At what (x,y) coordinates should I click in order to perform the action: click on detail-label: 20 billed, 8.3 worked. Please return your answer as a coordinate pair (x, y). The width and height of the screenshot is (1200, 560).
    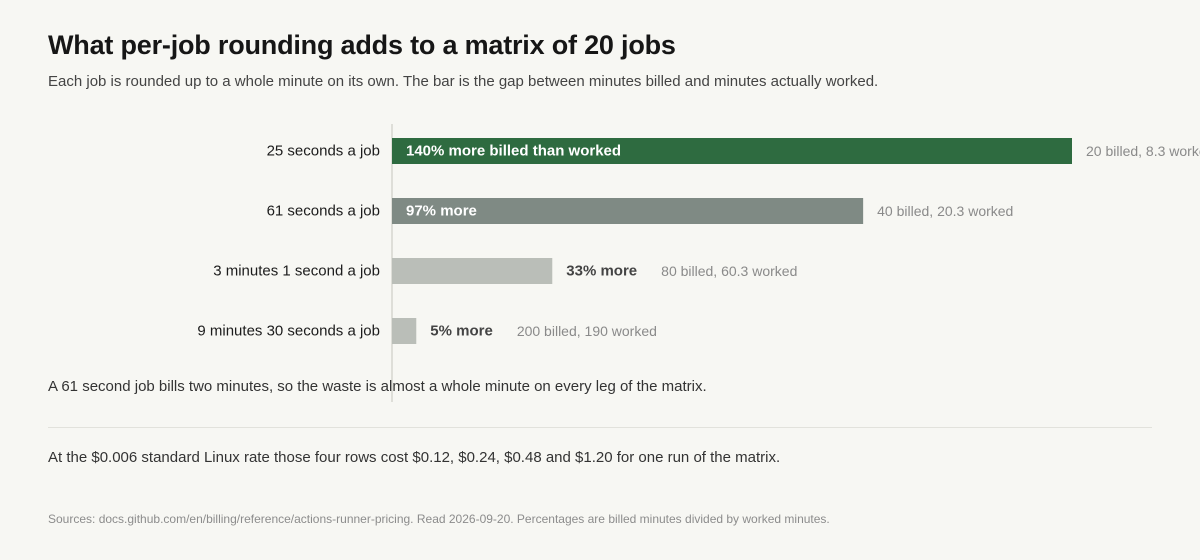
    Looking at the image, I should click on (1143, 151).